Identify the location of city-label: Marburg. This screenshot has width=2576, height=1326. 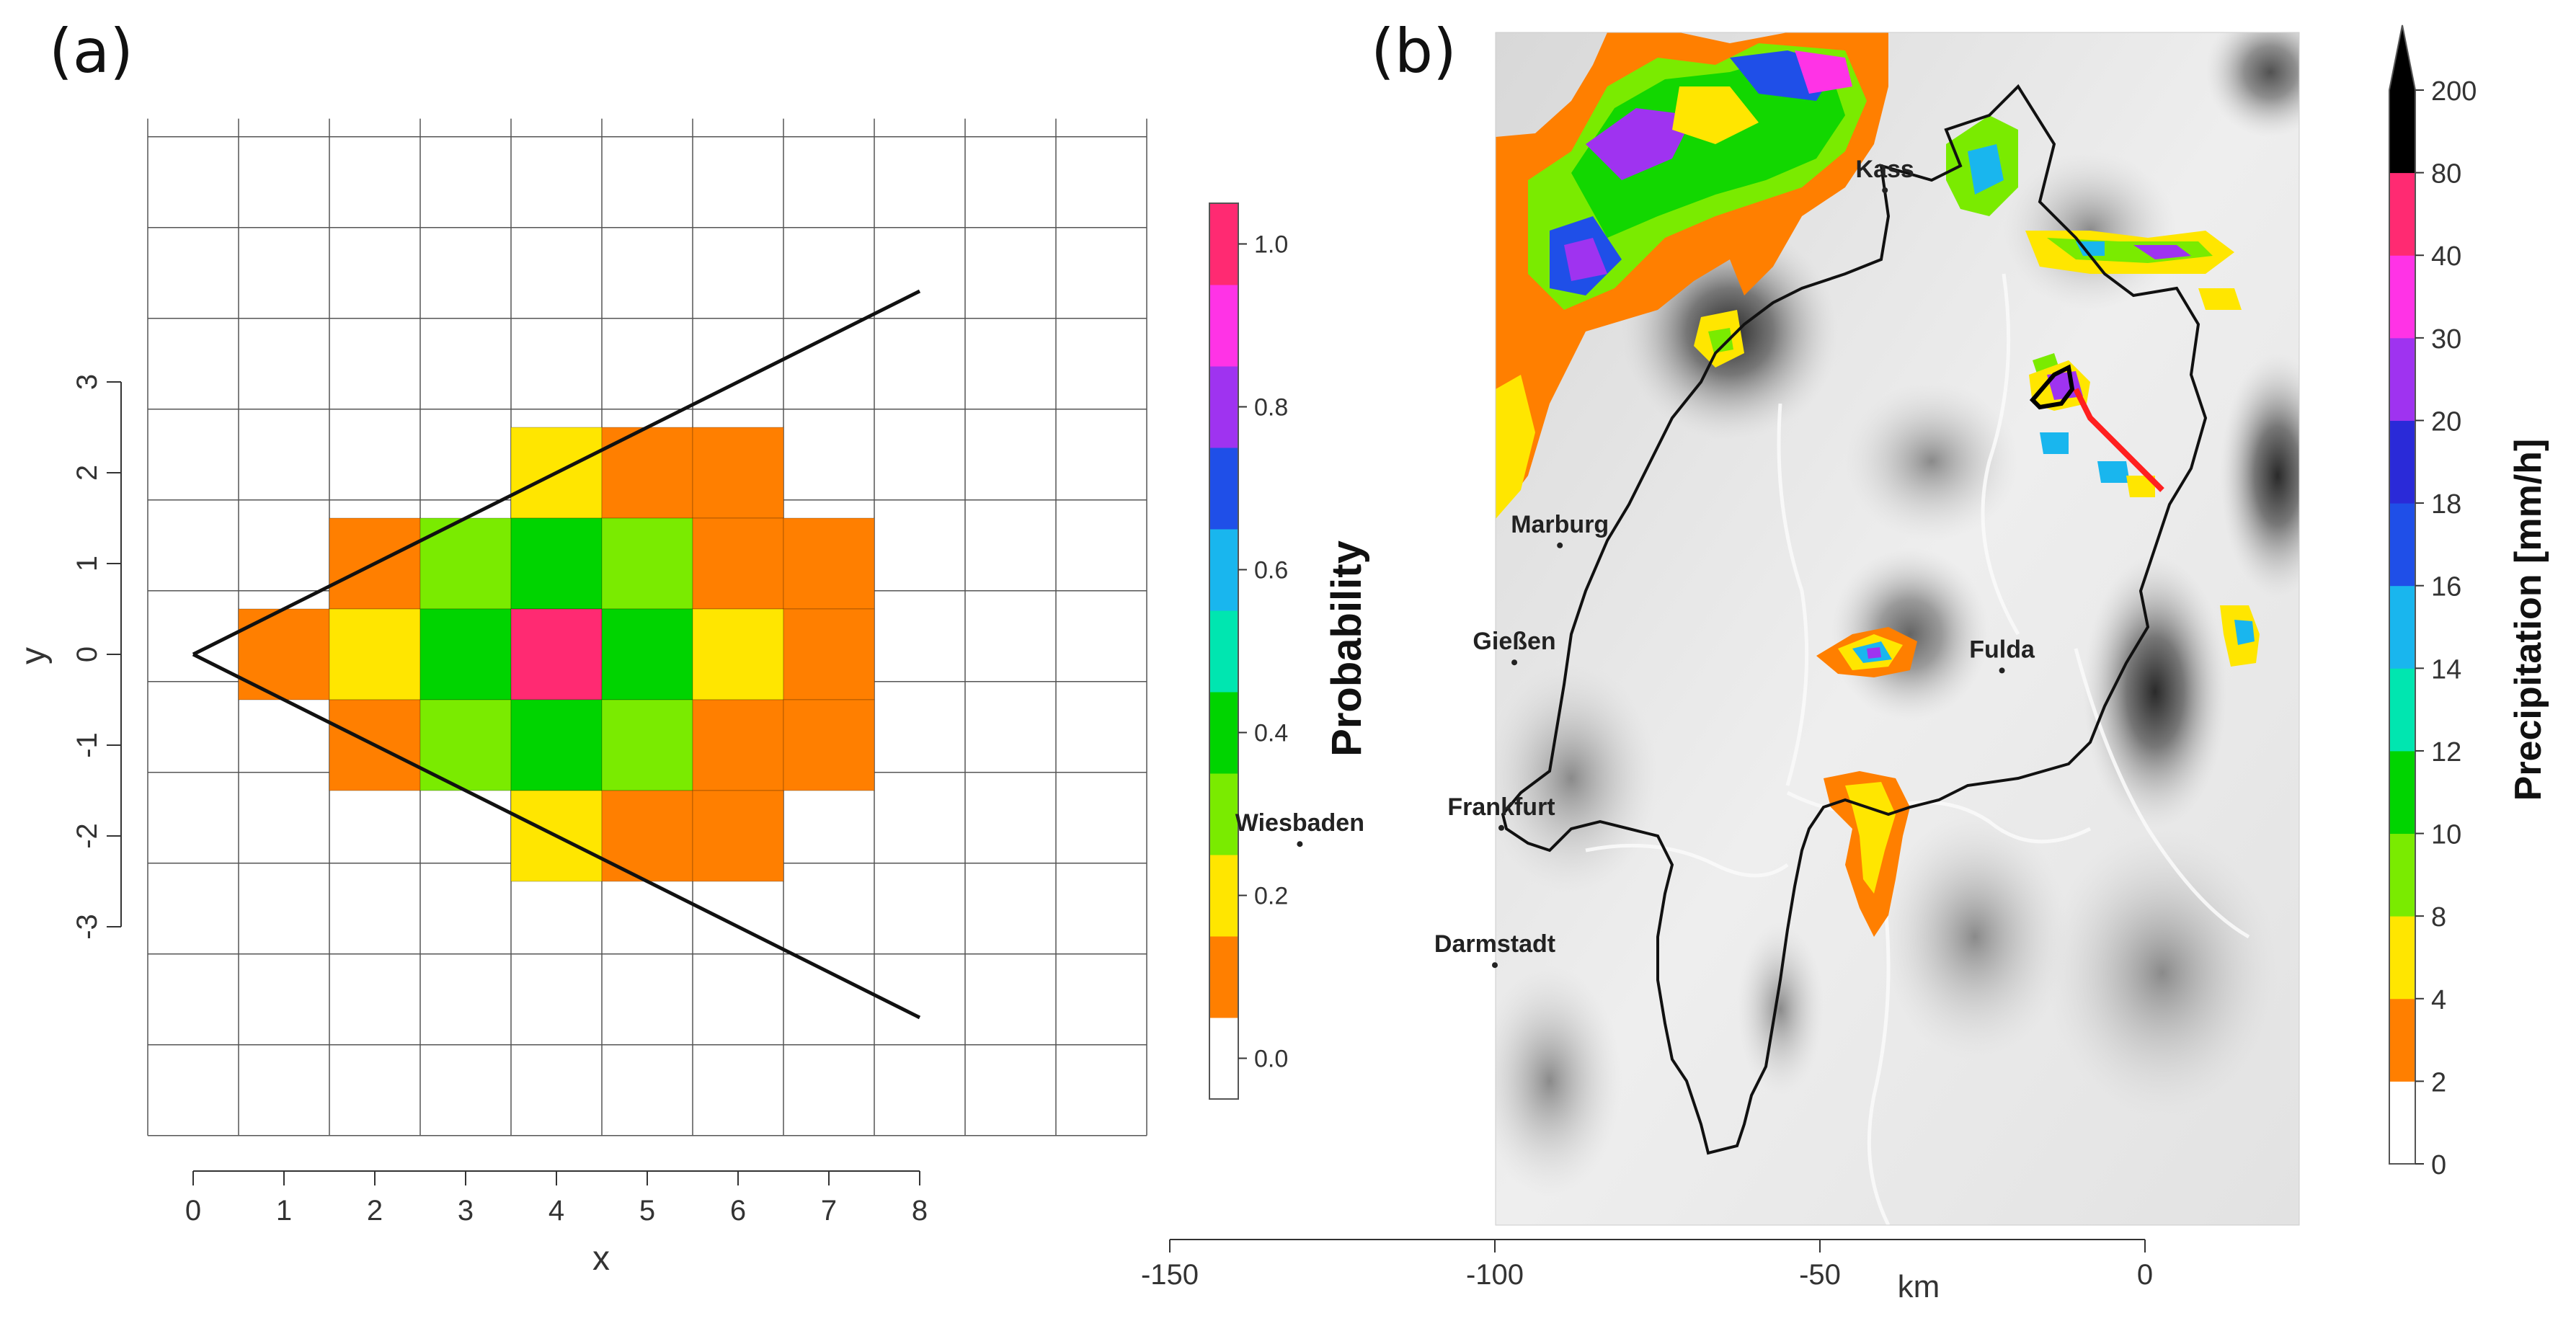
(1560, 524).